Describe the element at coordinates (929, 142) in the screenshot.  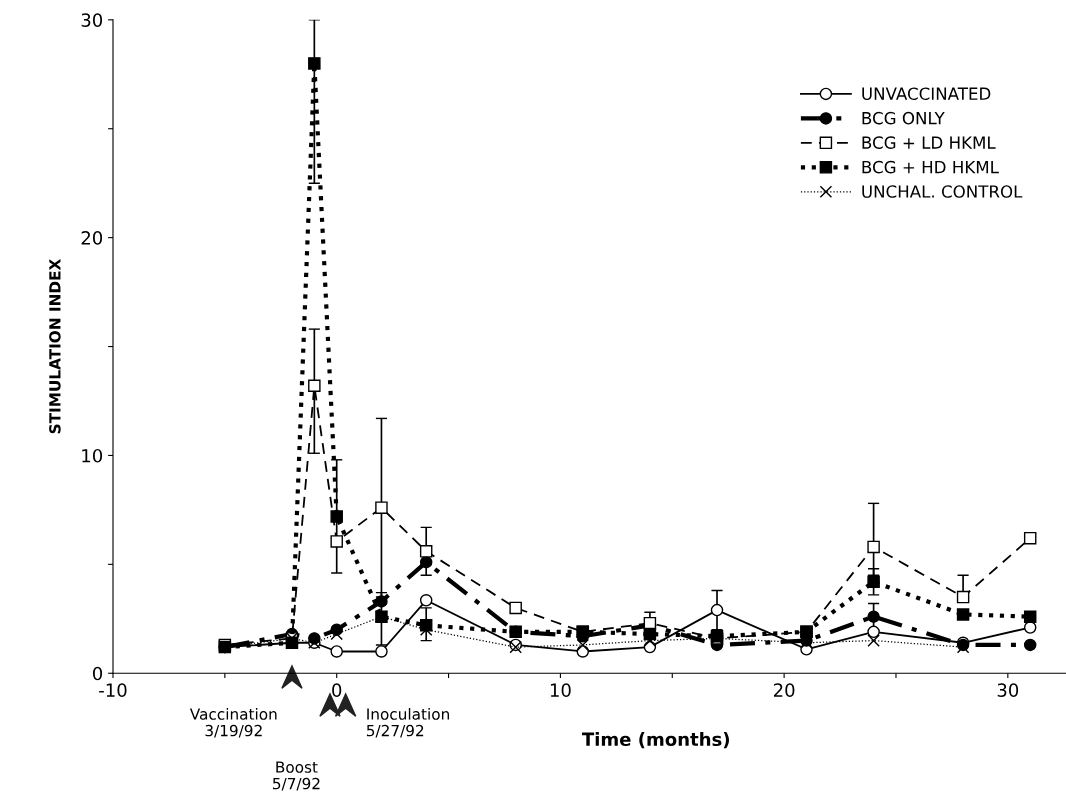
I see `legend-label: BCG + LD HKML` at that location.